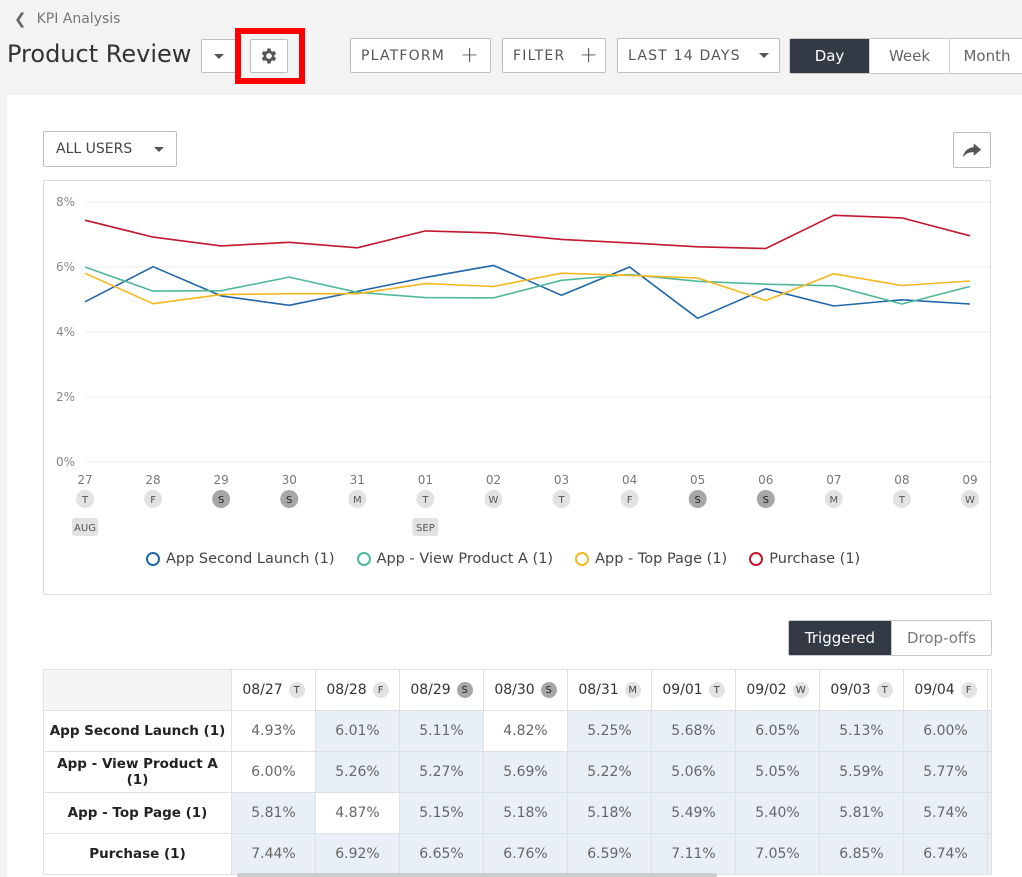 The height and width of the screenshot is (877, 1022). What do you see at coordinates (94, 149) in the screenshot?
I see `user-segment-label: ALL USERS` at bounding box center [94, 149].